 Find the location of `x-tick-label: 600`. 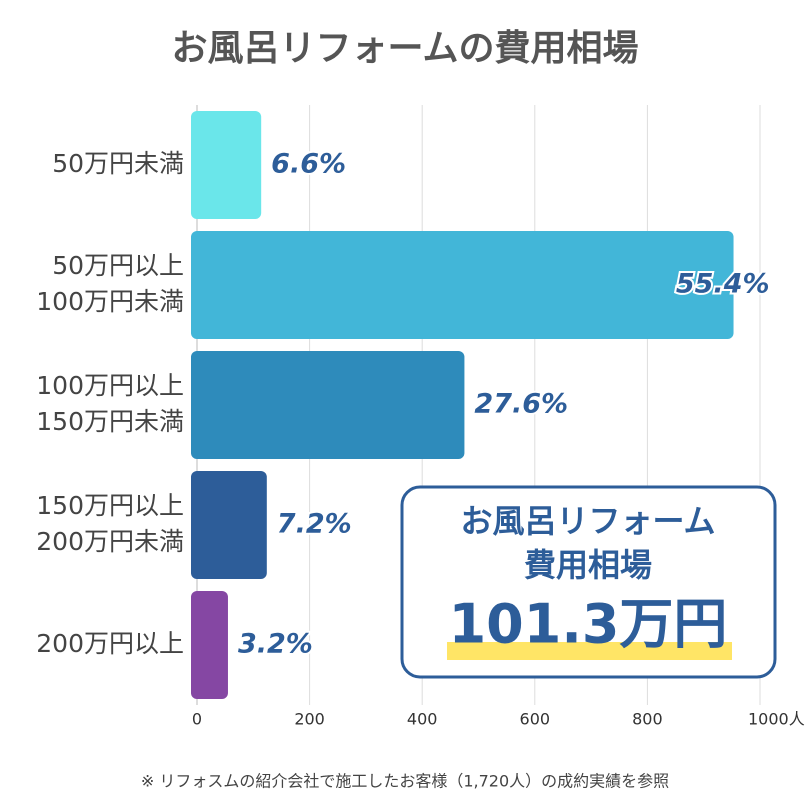

x-tick-label: 600 is located at coordinates (535, 719).